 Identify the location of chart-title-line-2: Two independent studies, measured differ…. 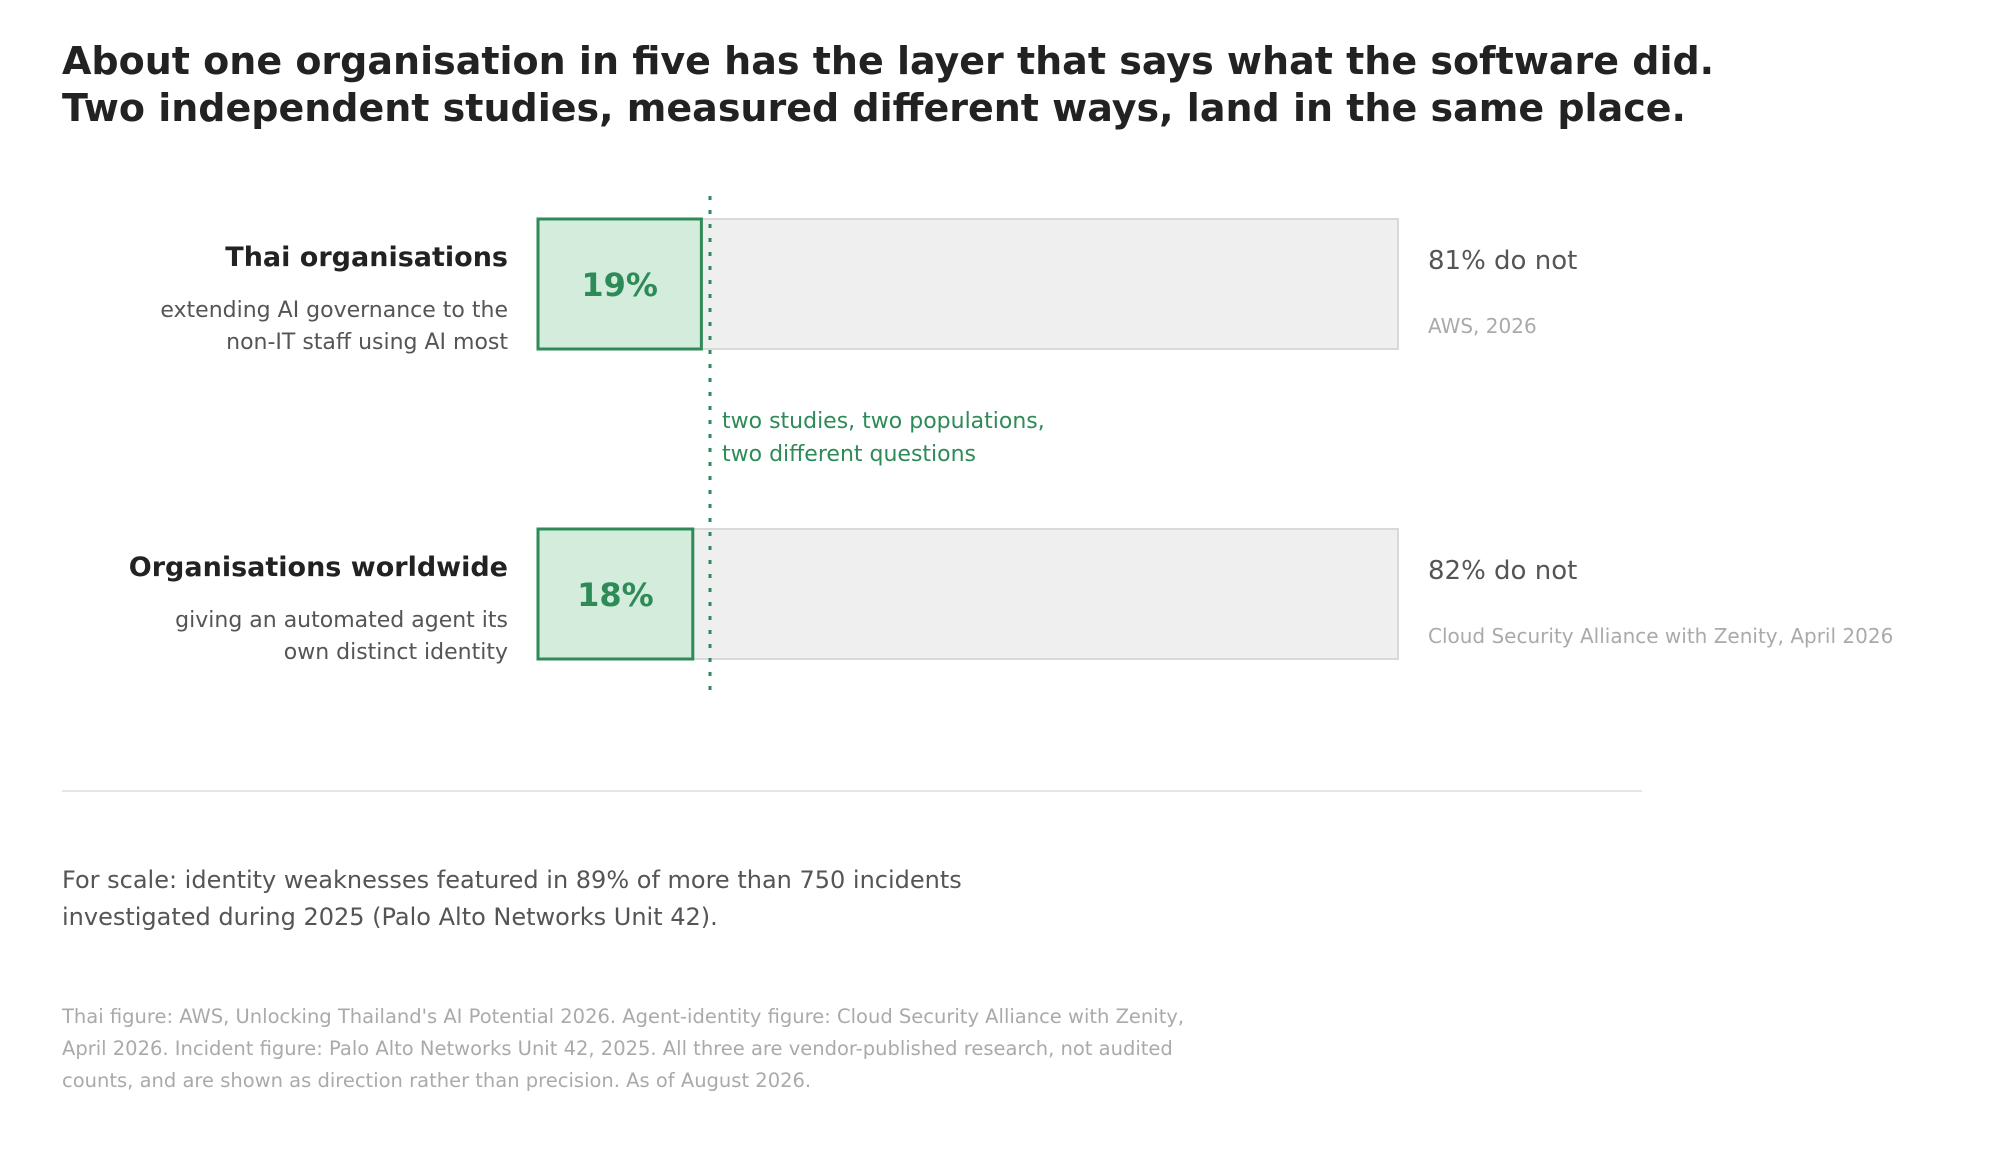
(874, 108).